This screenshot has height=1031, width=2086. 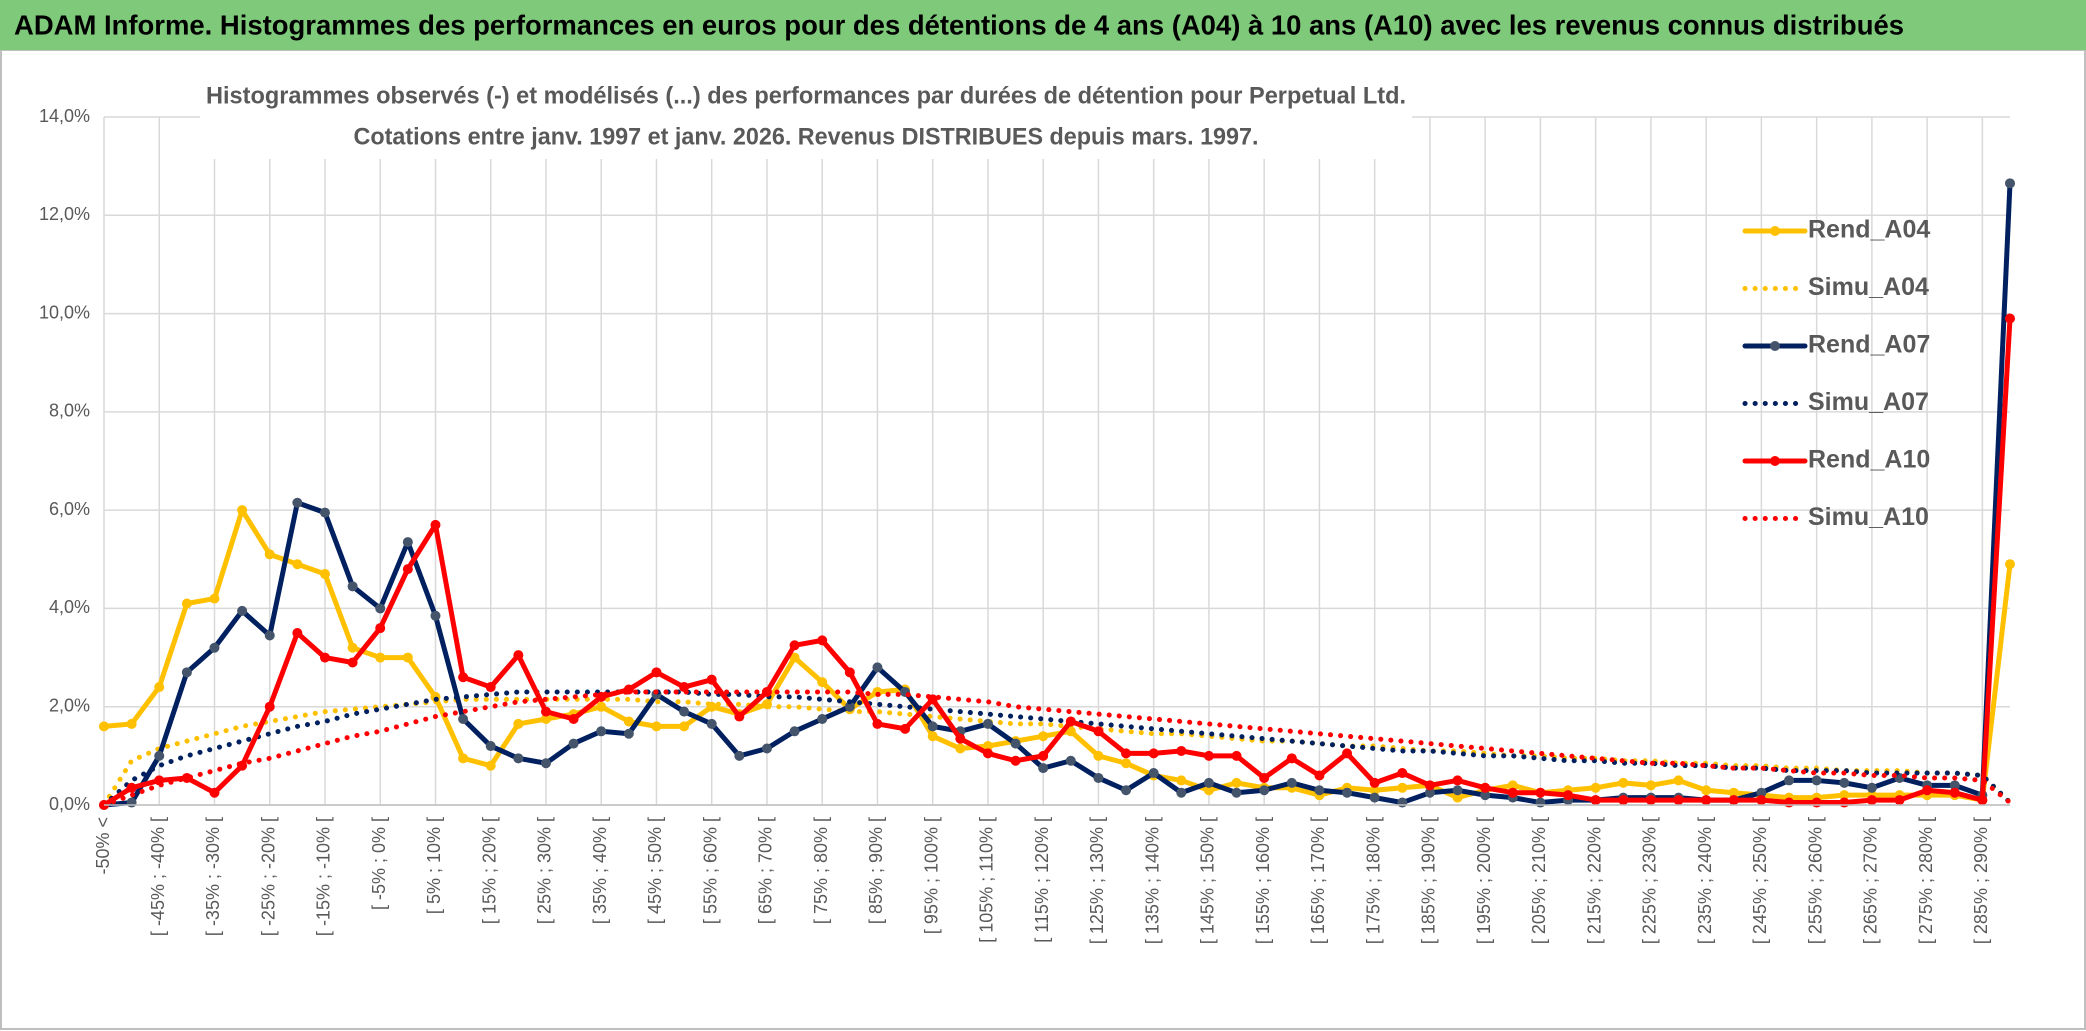 I want to click on title-bar, so click(x=1043, y=25).